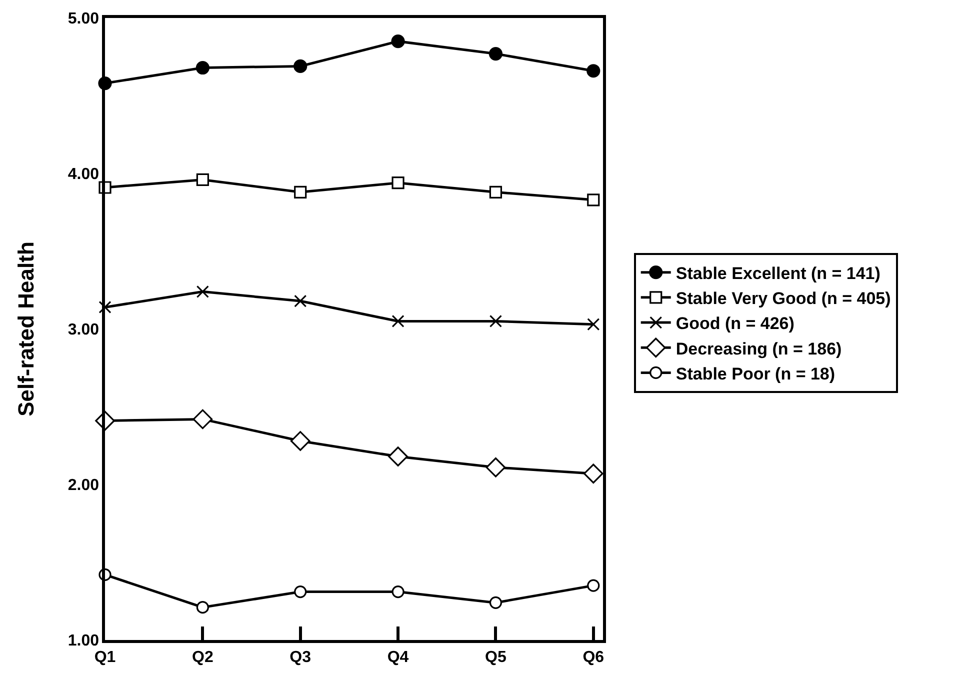 The height and width of the screenshot is (690, 964). I want to click on legend-label: Stable Excellent (n = 141), so click(778, 273).